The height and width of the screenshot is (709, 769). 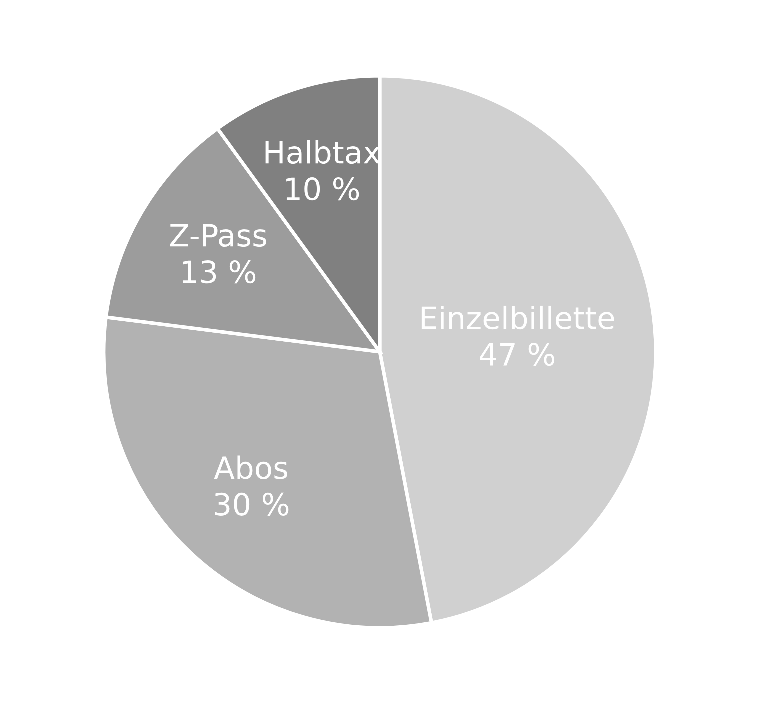 What do you see at coordinates (323, 189) in the screenshot?
I see `data-label: 10 %` at bounding box center [323, 189].